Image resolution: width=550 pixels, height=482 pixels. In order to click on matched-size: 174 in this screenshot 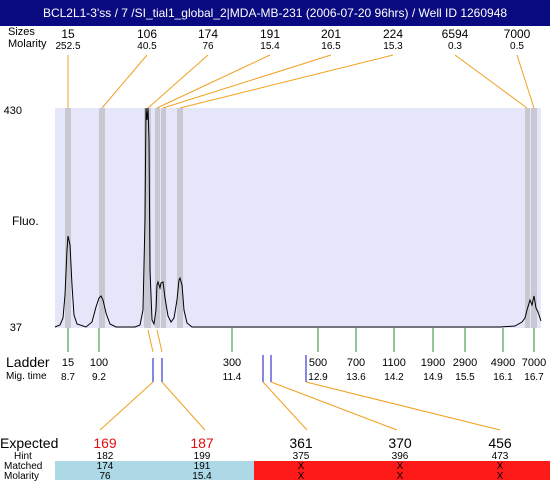, I will do `click(105, 466)`.